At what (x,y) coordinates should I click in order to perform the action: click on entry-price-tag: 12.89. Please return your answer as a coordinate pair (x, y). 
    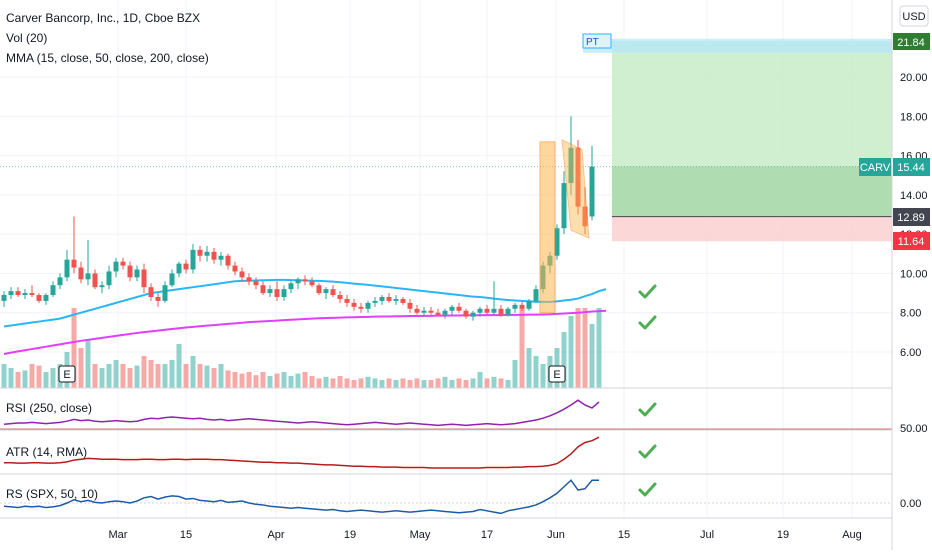
    Looking at the image, I should click on (911, 217).